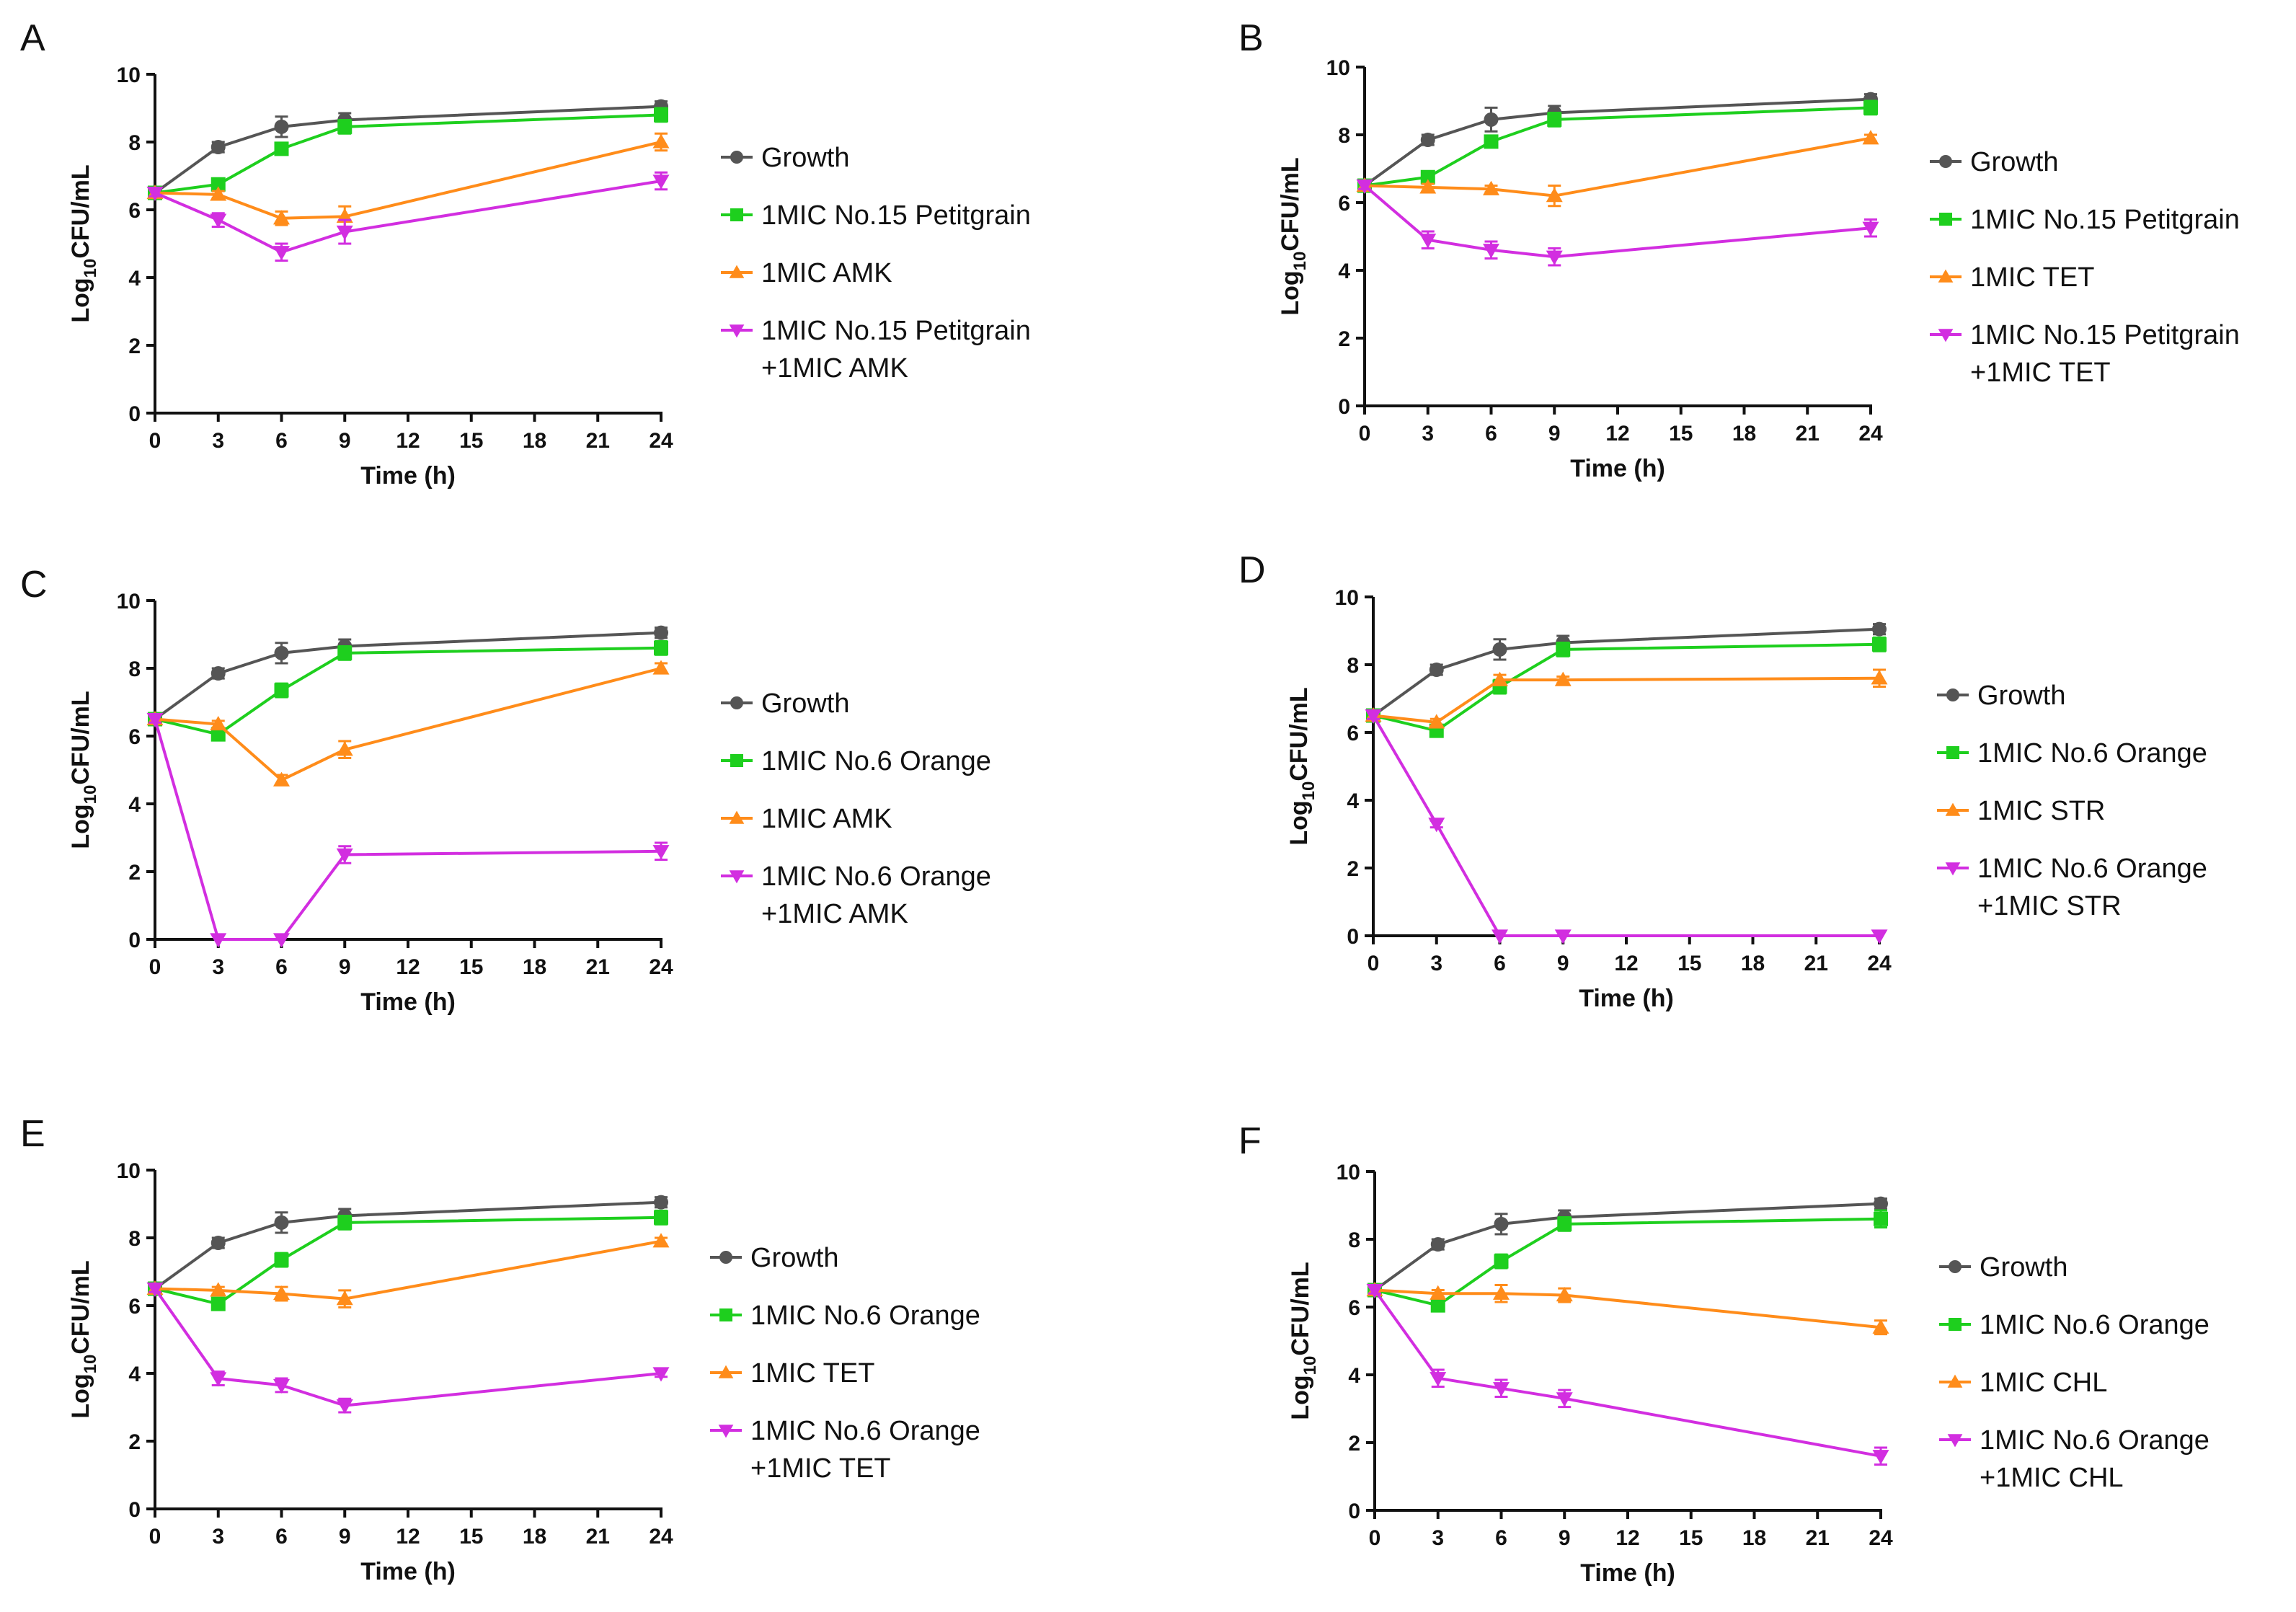 The image size is (2296, 1612). Describe the element at coordinates (2049, 906) in the screenshot. I see `legend-label: +1MIC STR` at that location.